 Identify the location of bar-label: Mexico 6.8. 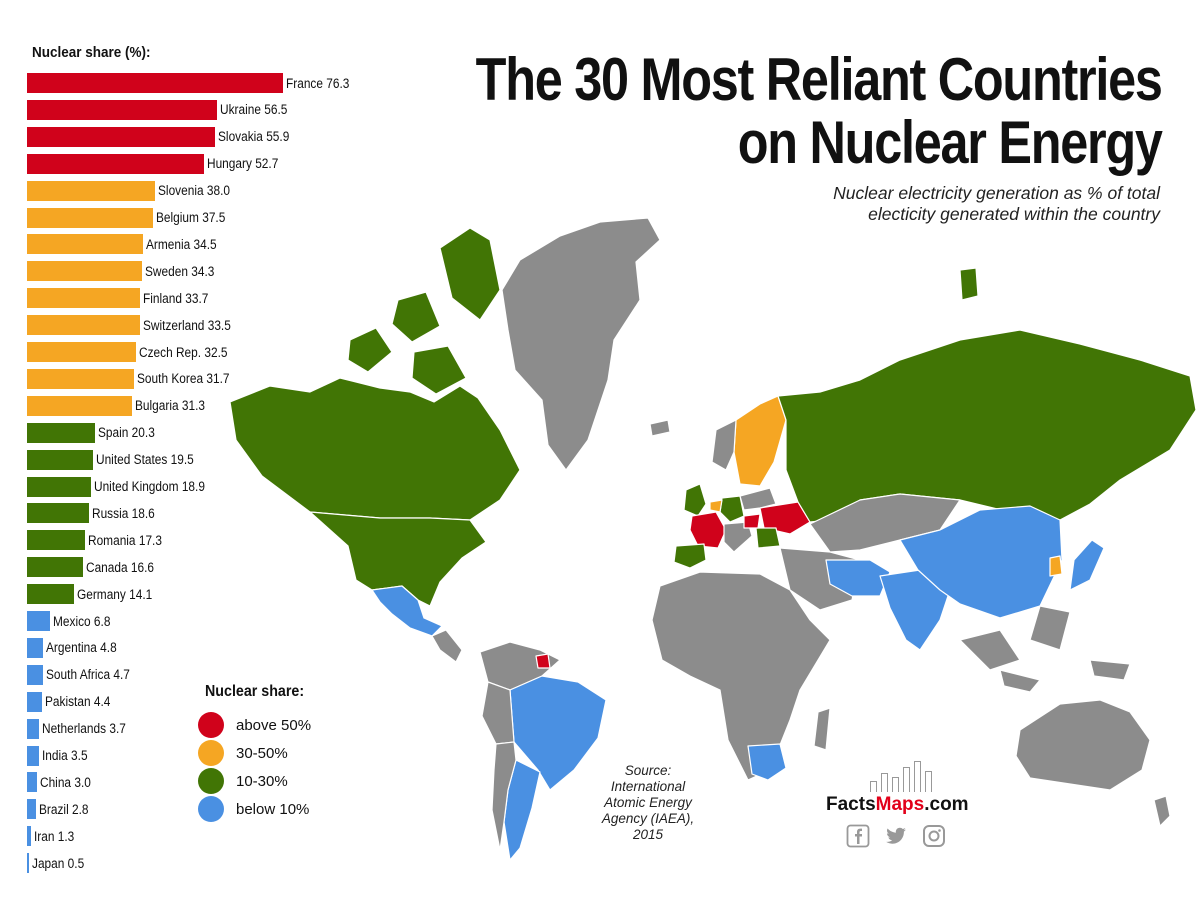
(81, 621).